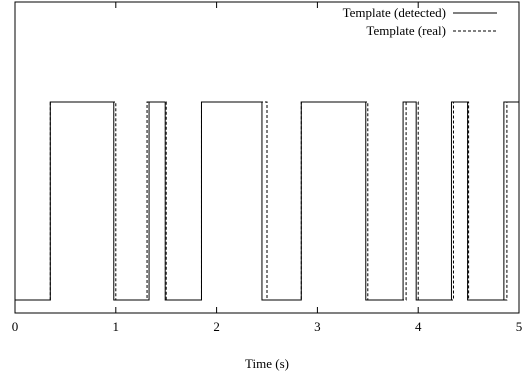  What do you see at coordinates (216, 326) in the screenshot?
I see `x-tick-label: 2` at bounding box center [216, 326].